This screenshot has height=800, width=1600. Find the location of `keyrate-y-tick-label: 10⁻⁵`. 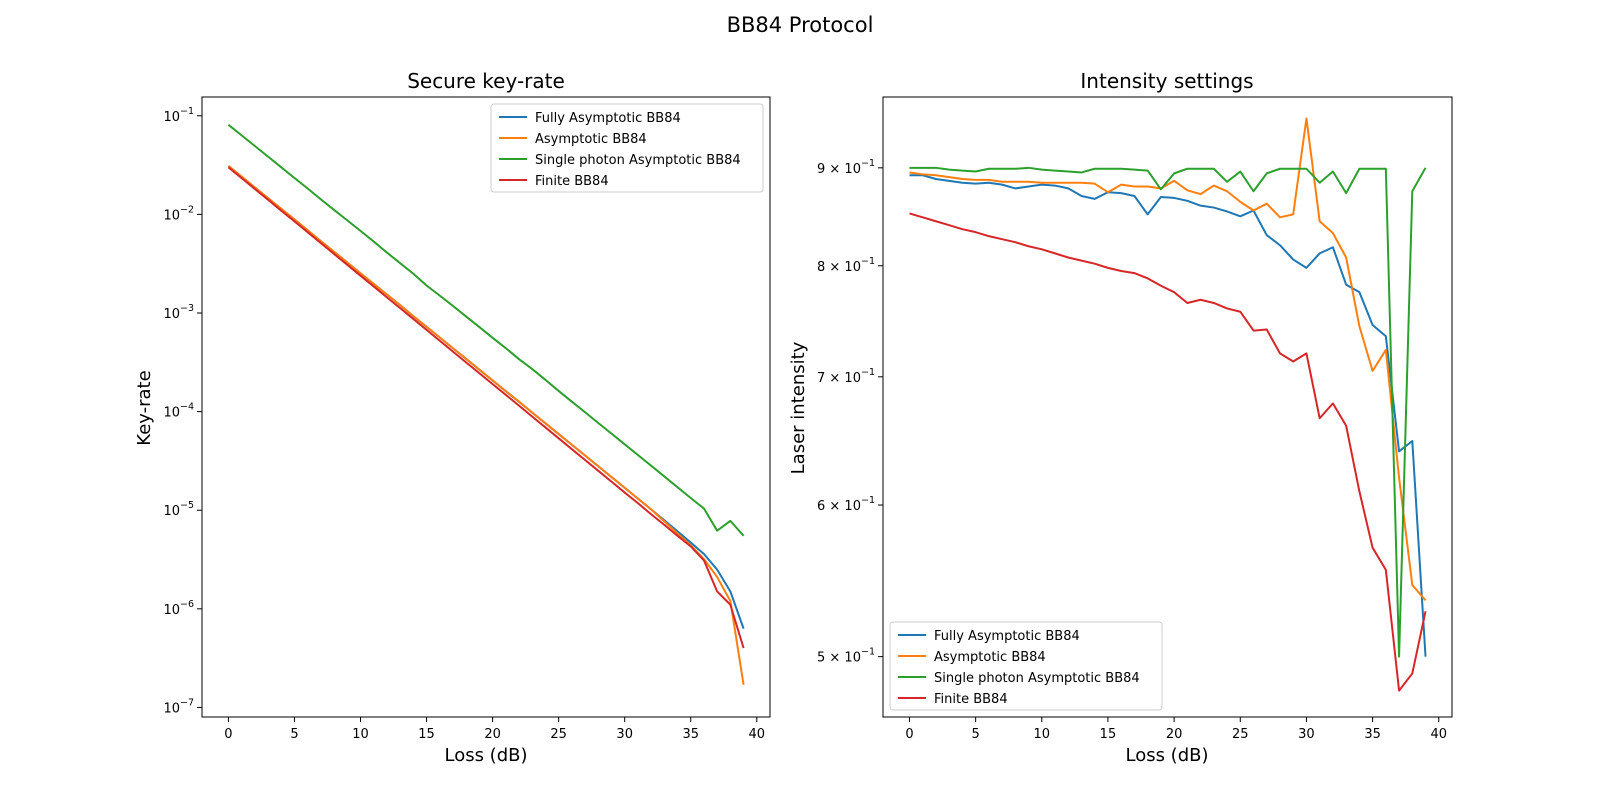

keyrate-y-tick-label: 10⁻⁵ is located at coordinates (178, 509).